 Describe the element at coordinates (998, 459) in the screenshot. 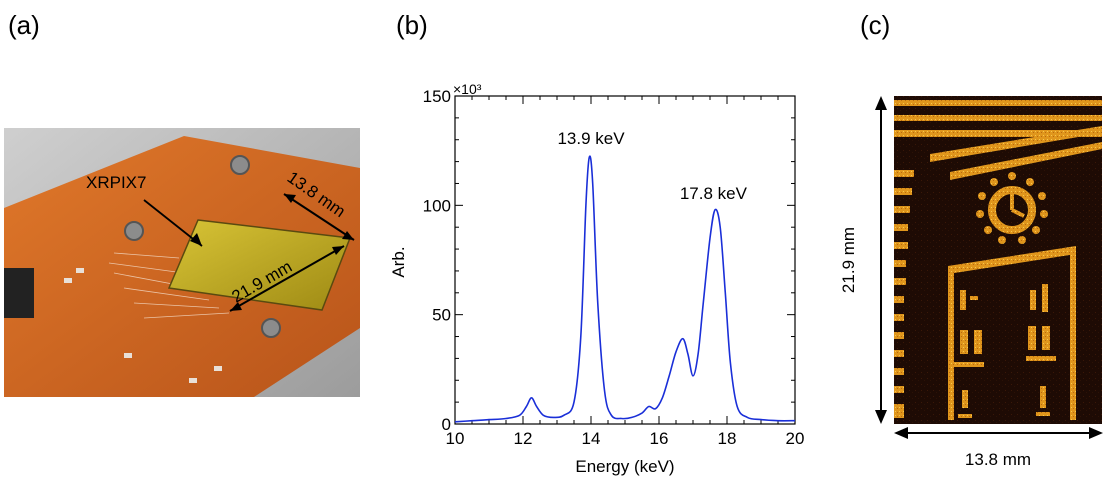

I see `image-width-label: 13.8 mm` at that location.